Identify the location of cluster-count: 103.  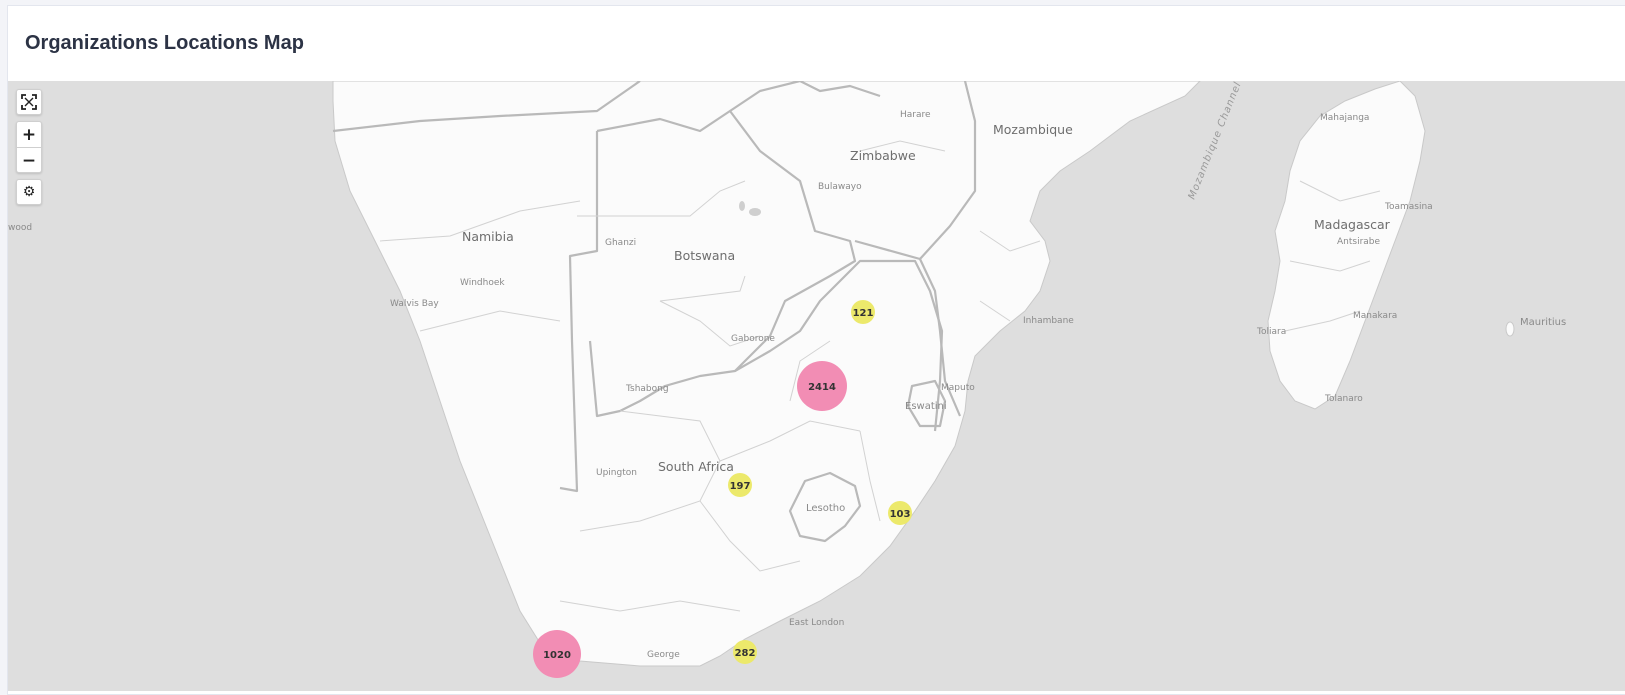
(900, 514).